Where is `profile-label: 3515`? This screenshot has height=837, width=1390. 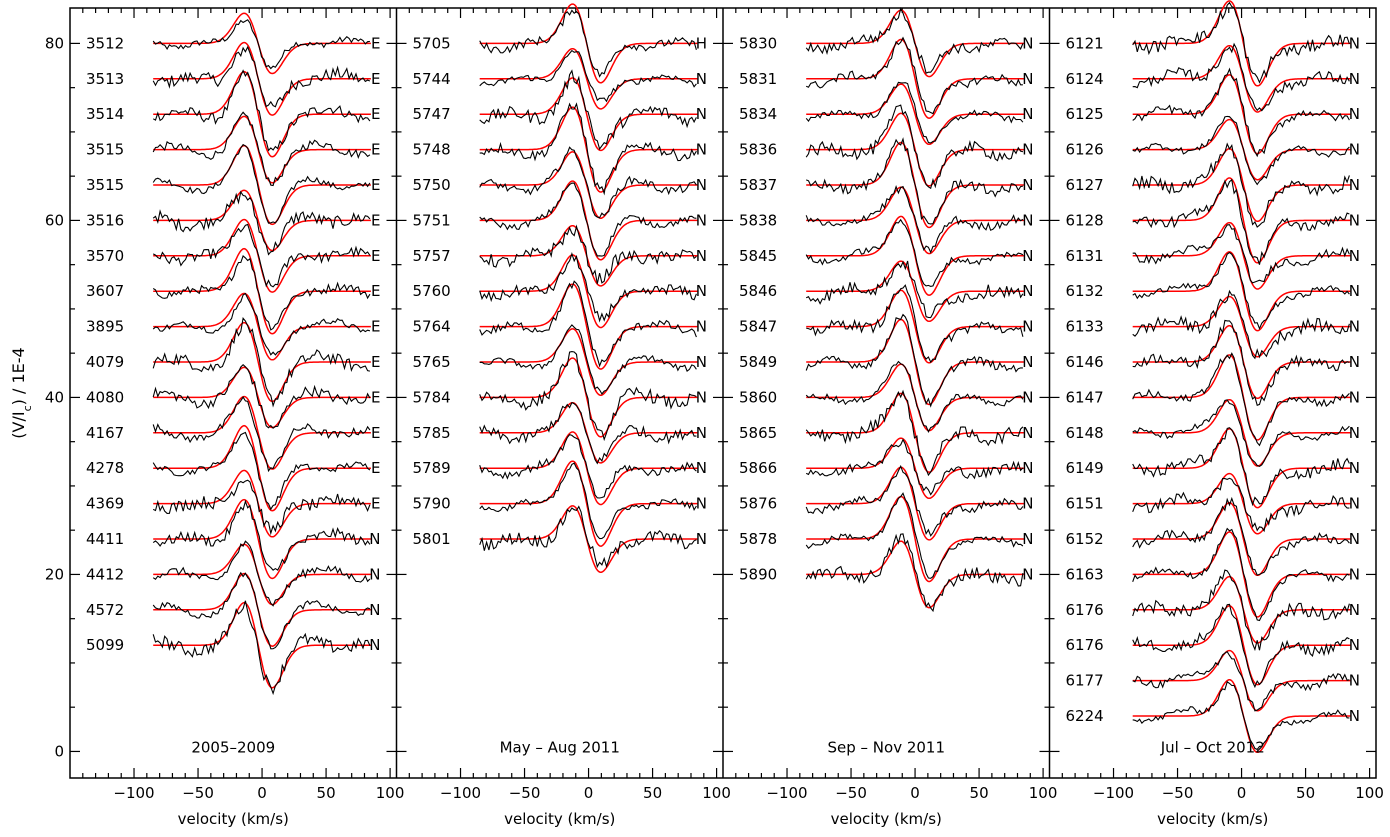
profile-label: 3515 is located at coordinates (105, 150).